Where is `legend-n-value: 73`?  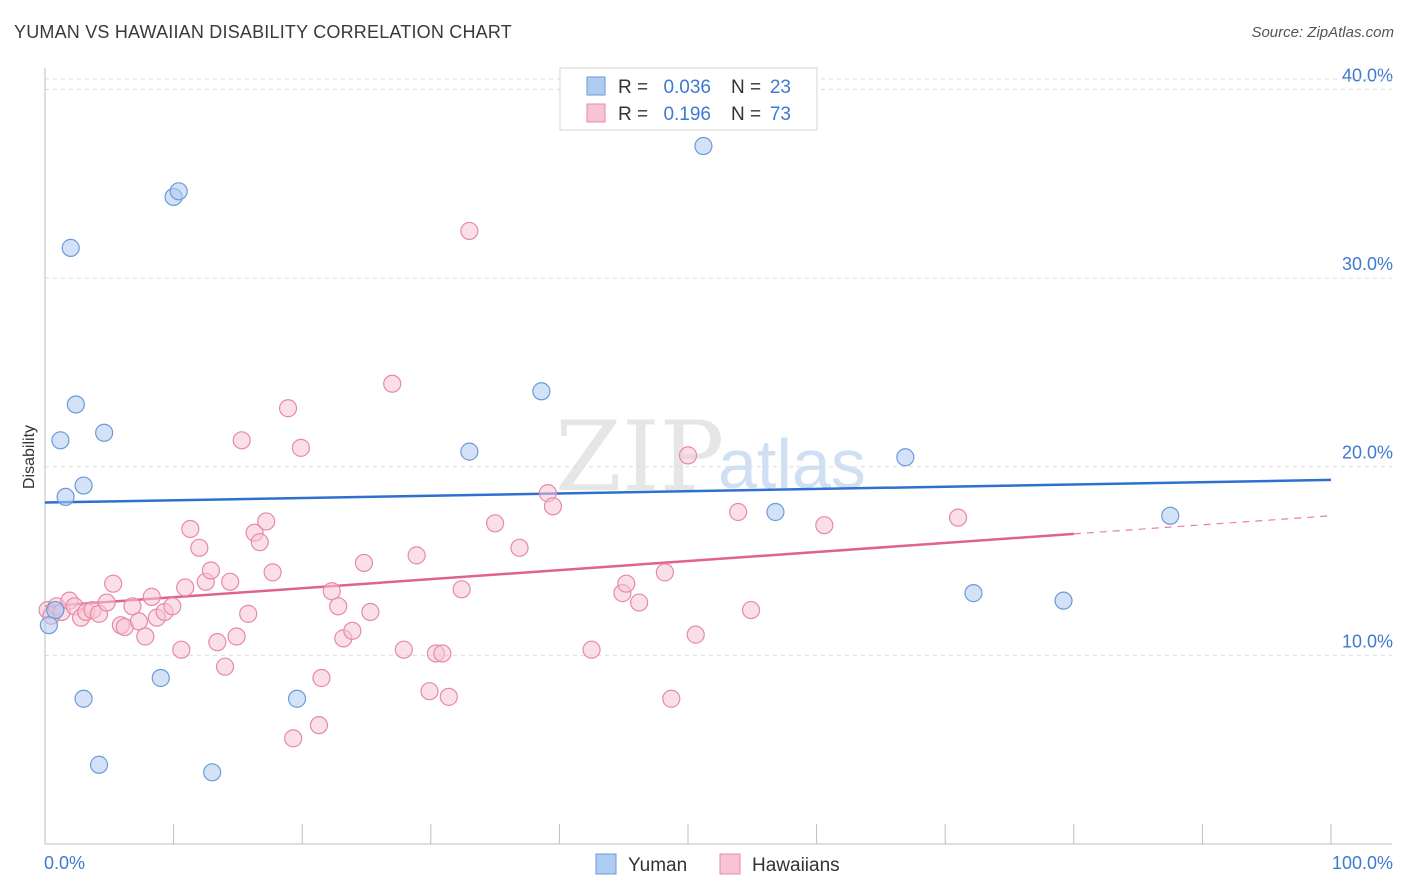 legend-n-value: 73 is located at coordinates (780, 114).